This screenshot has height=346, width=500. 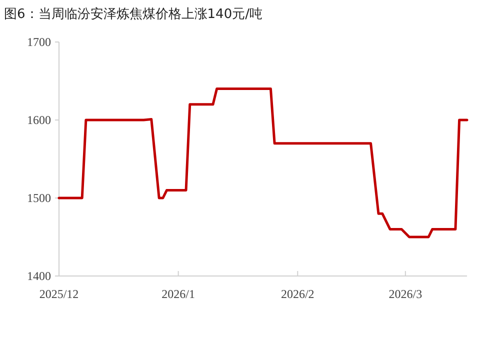 I want to click on x-tick-label: 2026/2, so click(x=297, y=294).